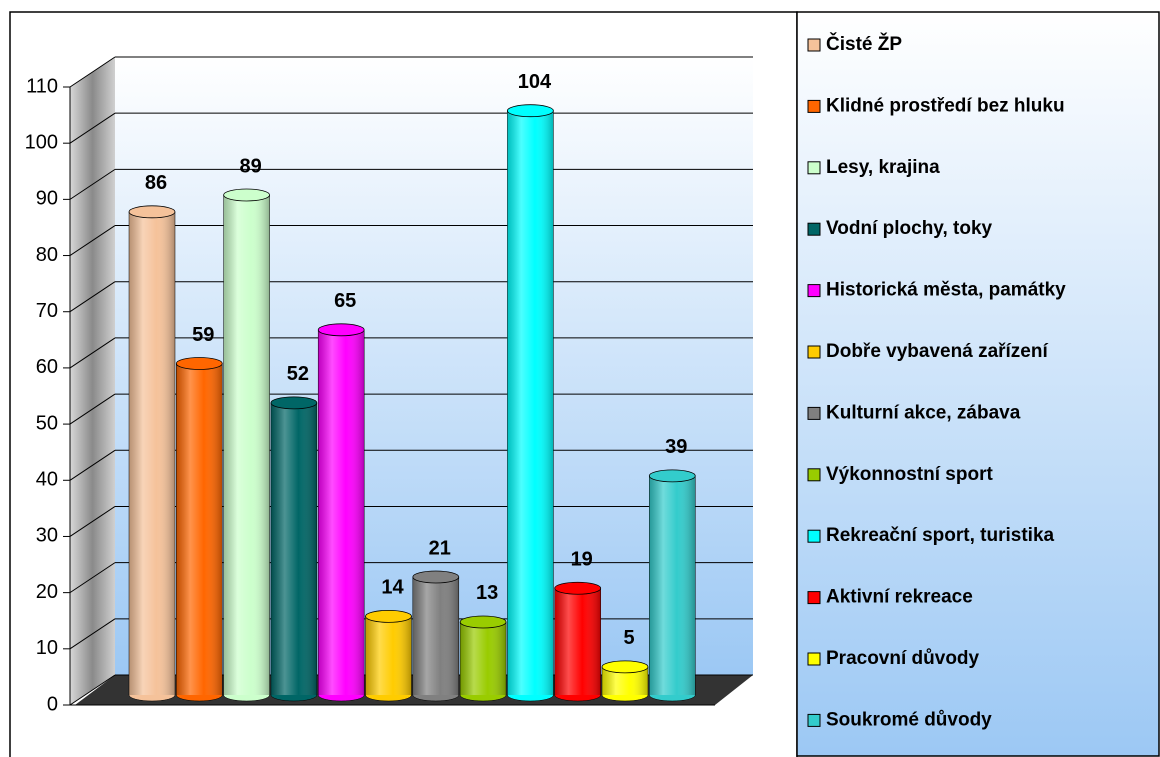 The image size is (1160, 757). Describe the element at coordinates (487, 593) in the screenshot. I see `data-label: 13` at that location.